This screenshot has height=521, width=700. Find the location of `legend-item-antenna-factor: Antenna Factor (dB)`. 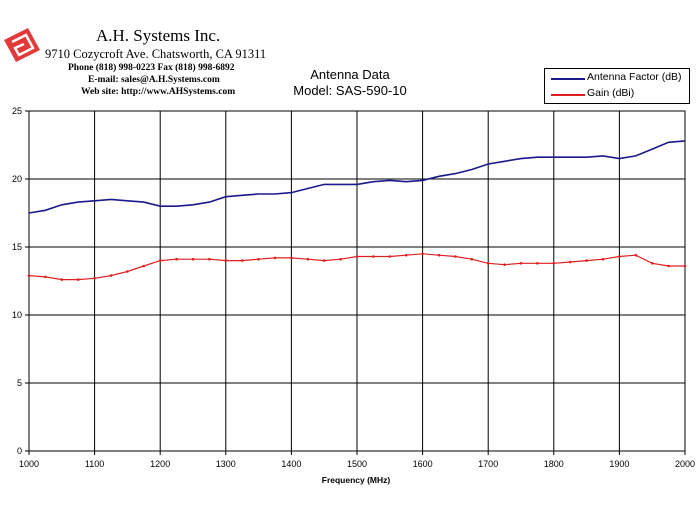

legend-item-antenna-factor: Antenna Factor (dB) is located at coordinates (617, 78).